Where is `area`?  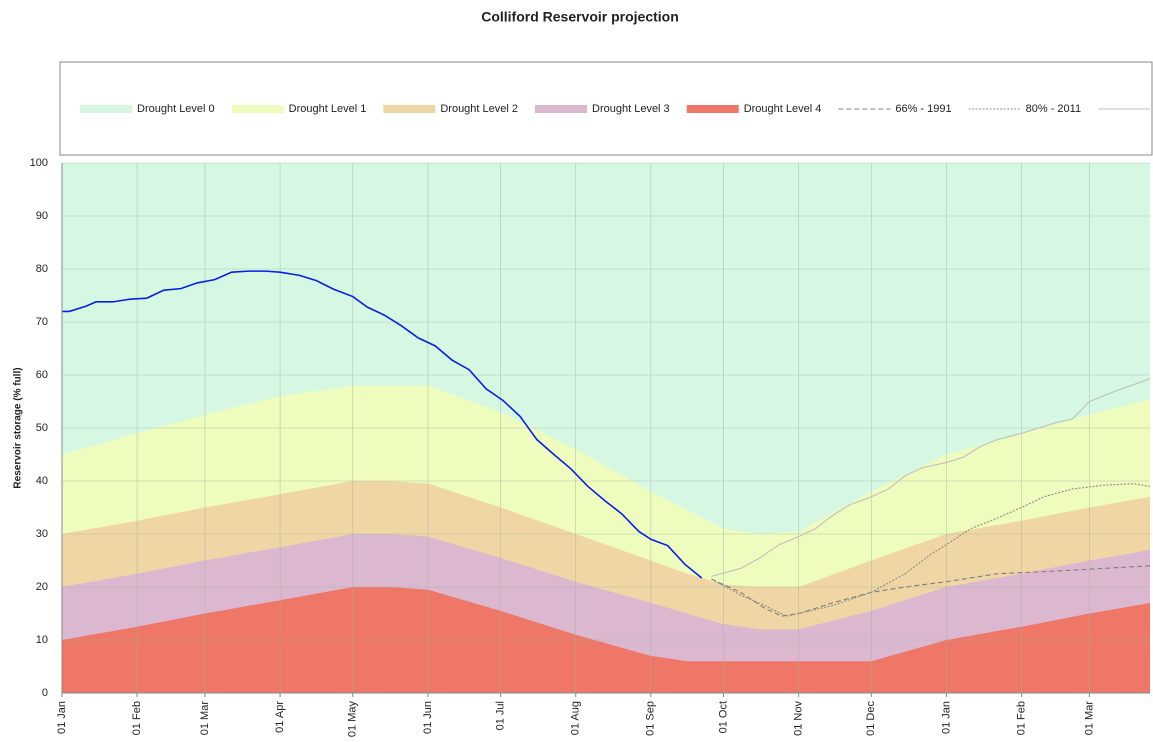
area is located at coordinates (606, 640).